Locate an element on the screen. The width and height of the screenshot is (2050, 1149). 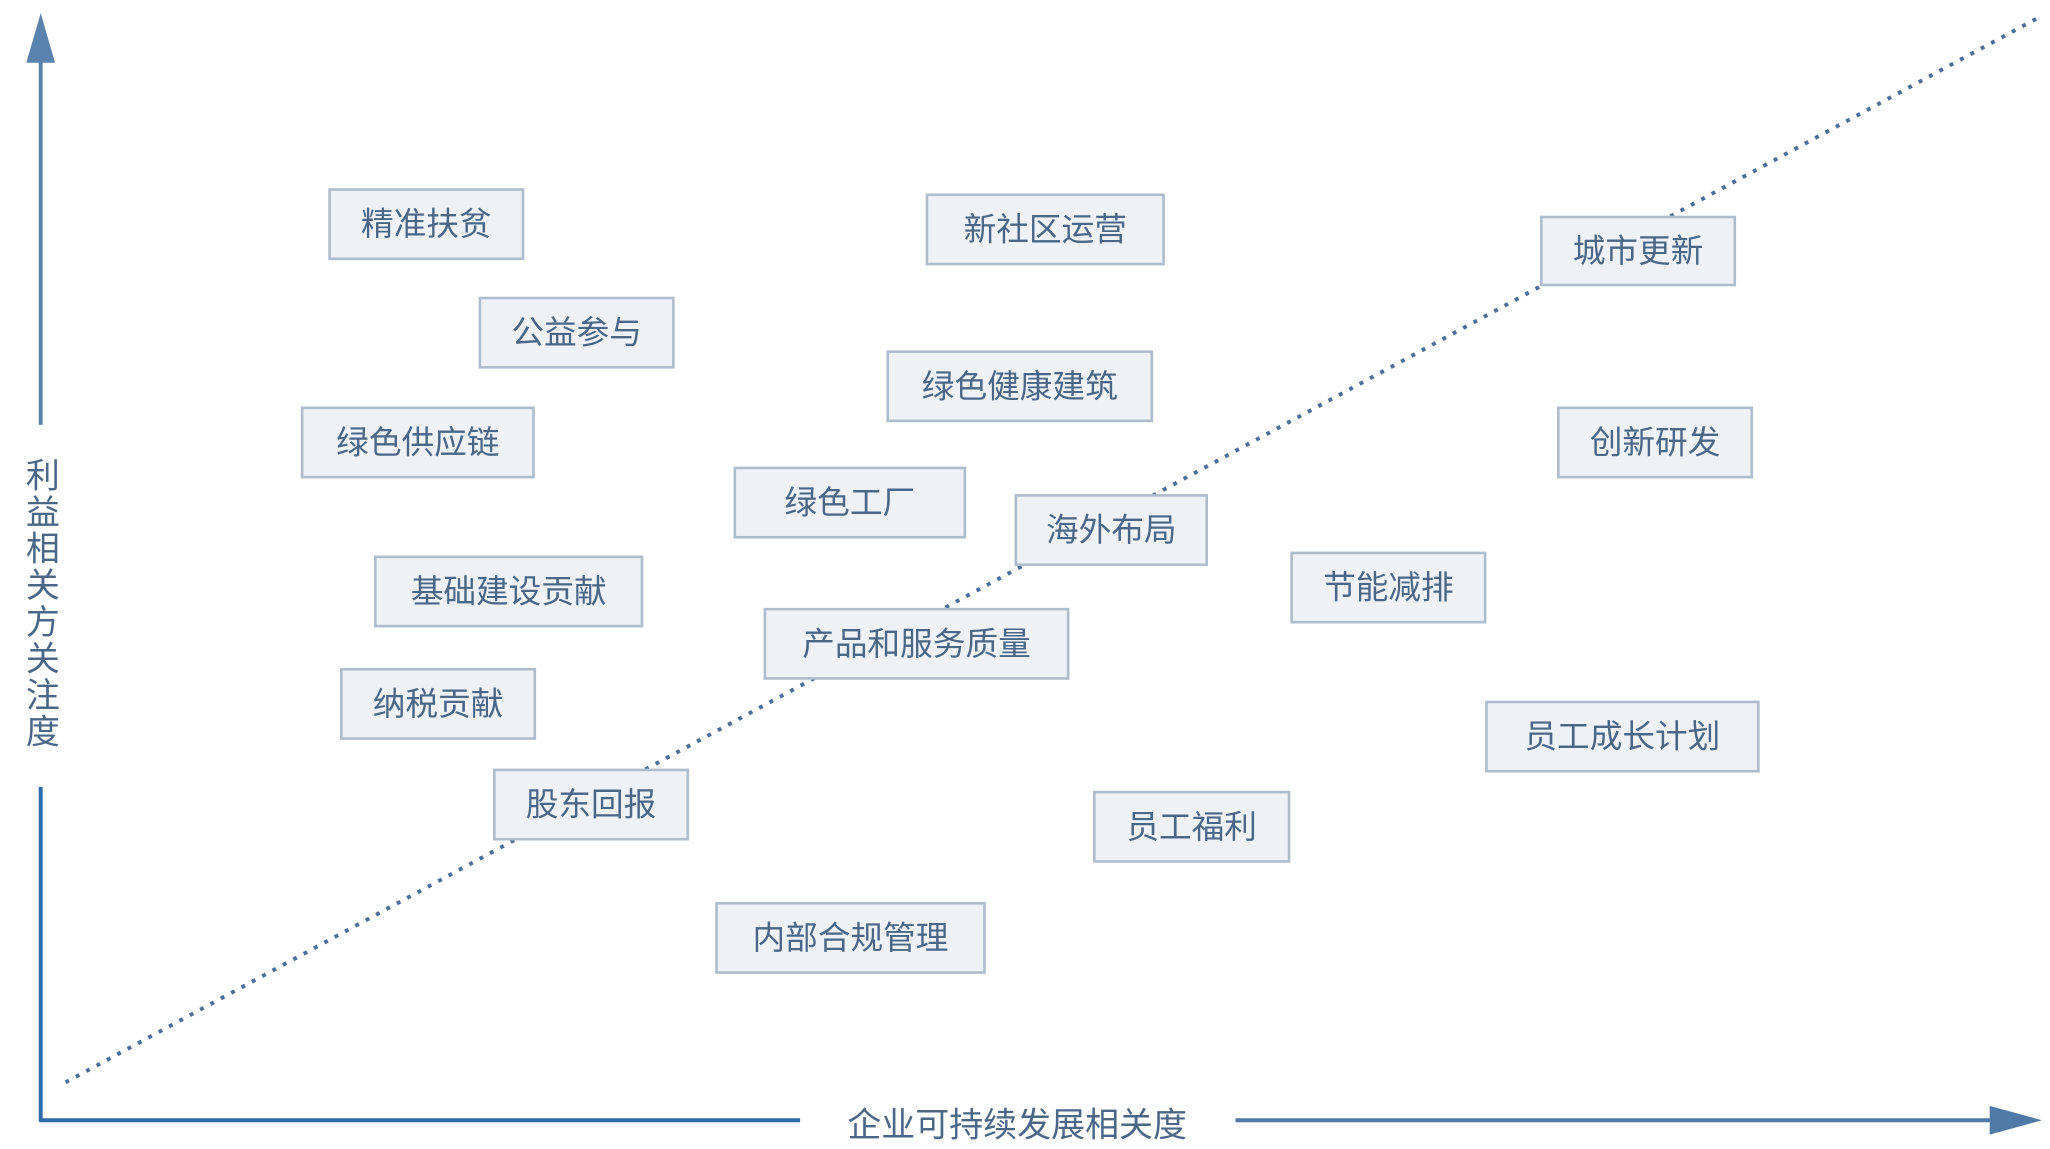
node-label: 基础建设贡献 is located at coordinates (509, 591).